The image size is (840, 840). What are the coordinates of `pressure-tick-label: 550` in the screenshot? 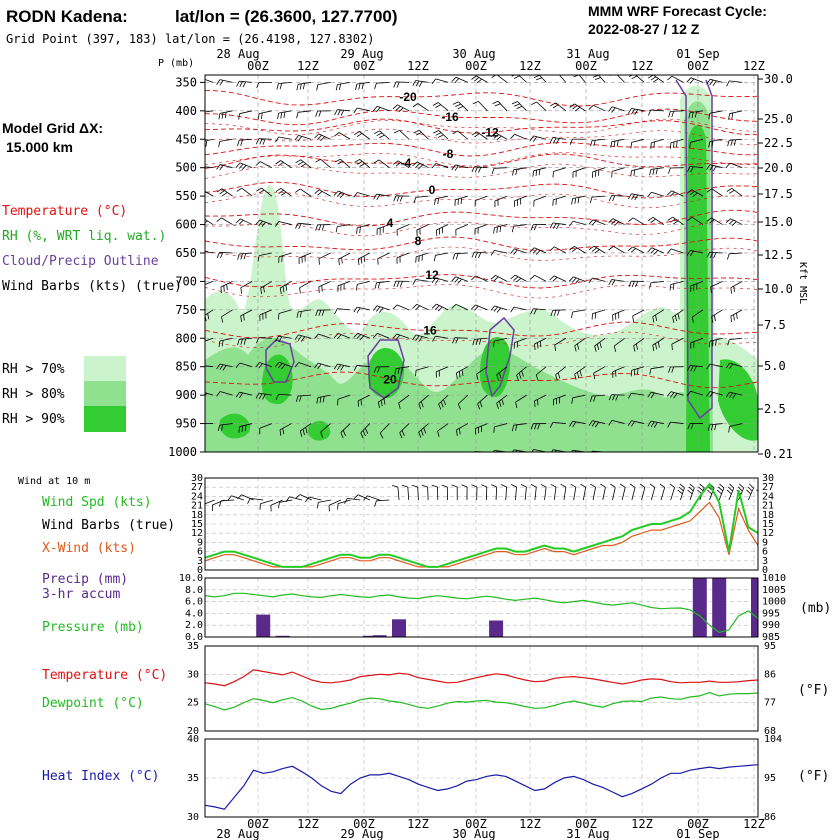 It's located at (186, 196).